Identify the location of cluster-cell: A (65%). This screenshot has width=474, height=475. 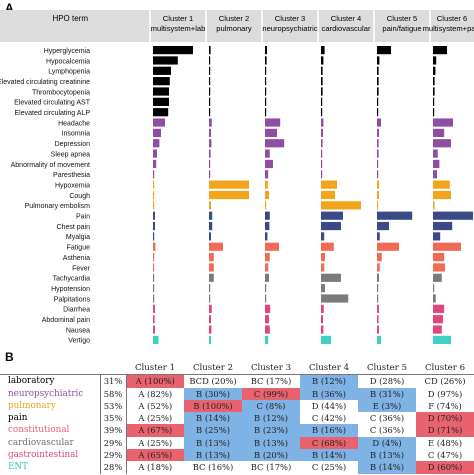
(155, 455).